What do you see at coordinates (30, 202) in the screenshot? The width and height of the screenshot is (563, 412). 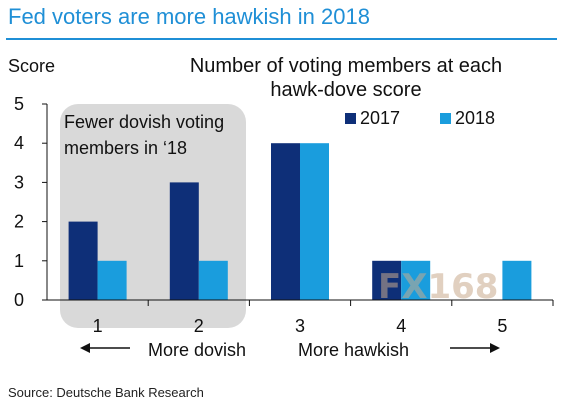 I see `y-ticks: 0 1 2 3 4 5` at bounding box center [30, 202].